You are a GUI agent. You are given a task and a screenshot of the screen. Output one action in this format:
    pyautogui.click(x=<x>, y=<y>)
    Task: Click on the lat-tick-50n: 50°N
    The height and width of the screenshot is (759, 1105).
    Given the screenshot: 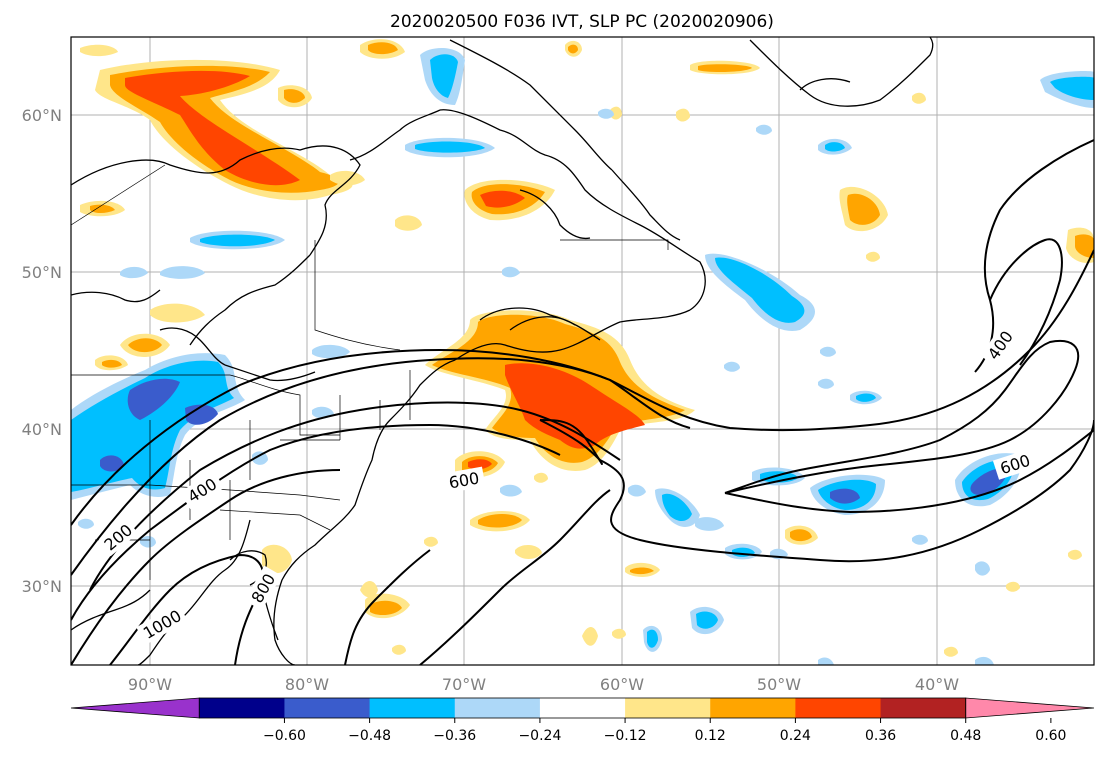 What is the action you would take?
    pyautogui.click(x=42, y=272)
    